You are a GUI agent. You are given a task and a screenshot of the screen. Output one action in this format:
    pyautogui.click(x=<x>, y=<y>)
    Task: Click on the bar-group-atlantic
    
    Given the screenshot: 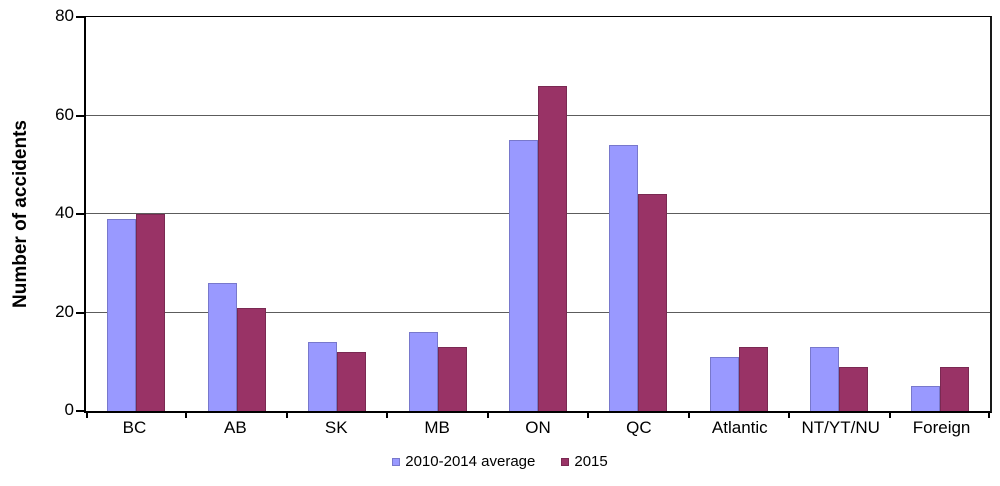 What is the action you would take?
    pyautogui.click(x=739, y=214)
    